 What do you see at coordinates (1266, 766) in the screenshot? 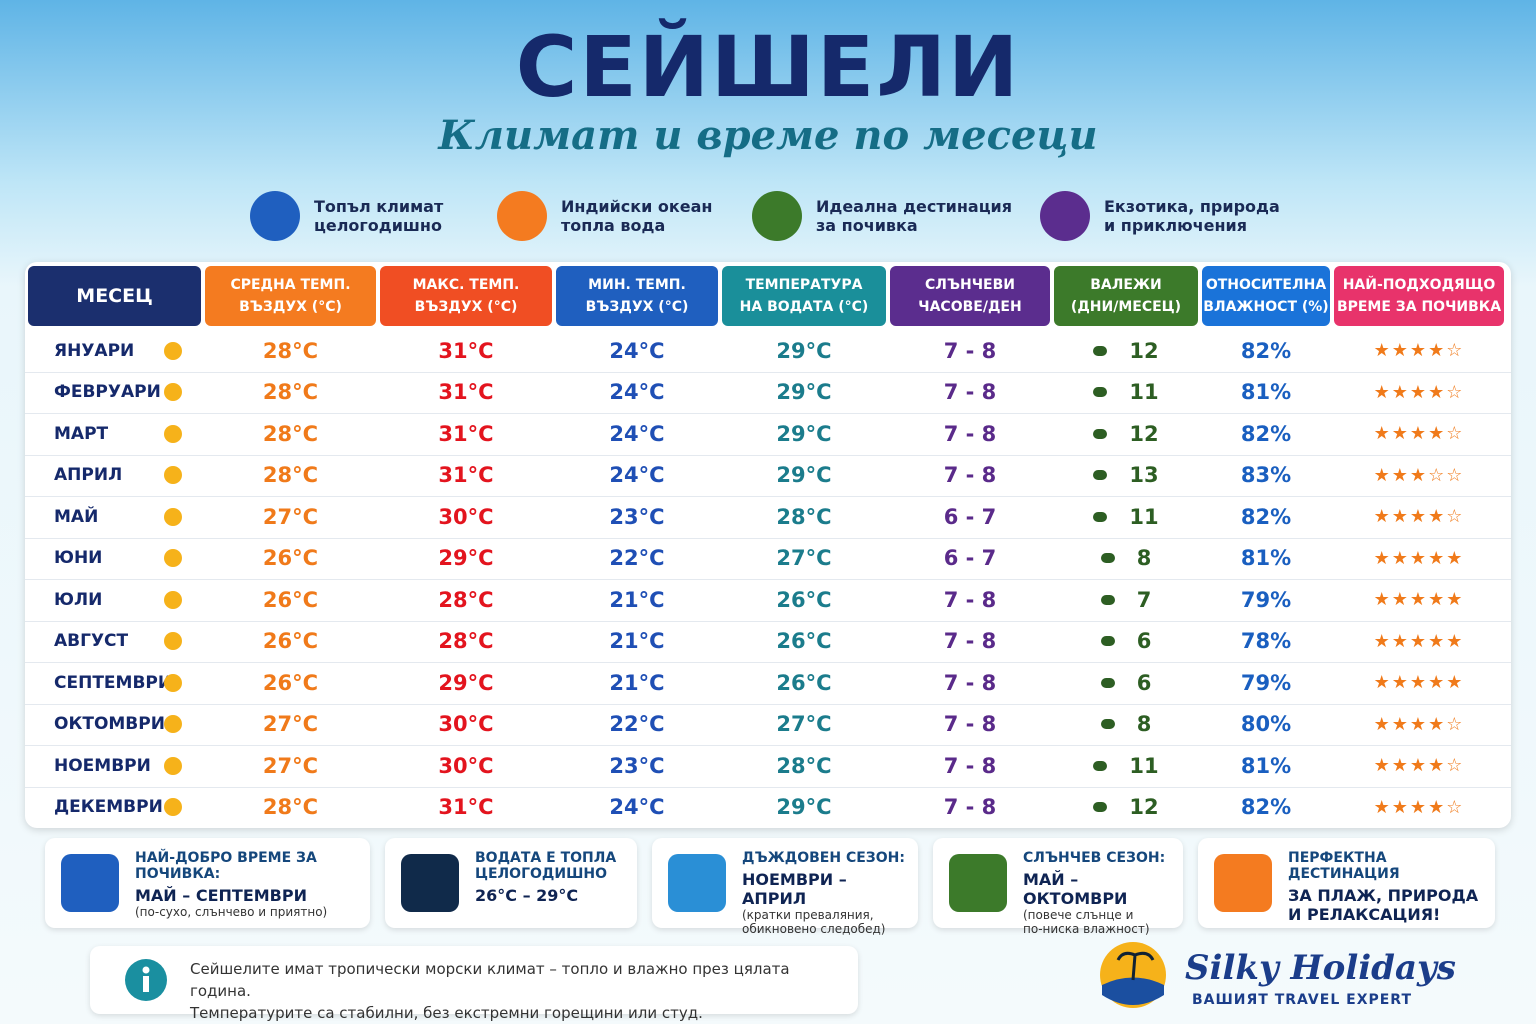
I see `value-cell: 81%` at bounding box center [1266, 766].